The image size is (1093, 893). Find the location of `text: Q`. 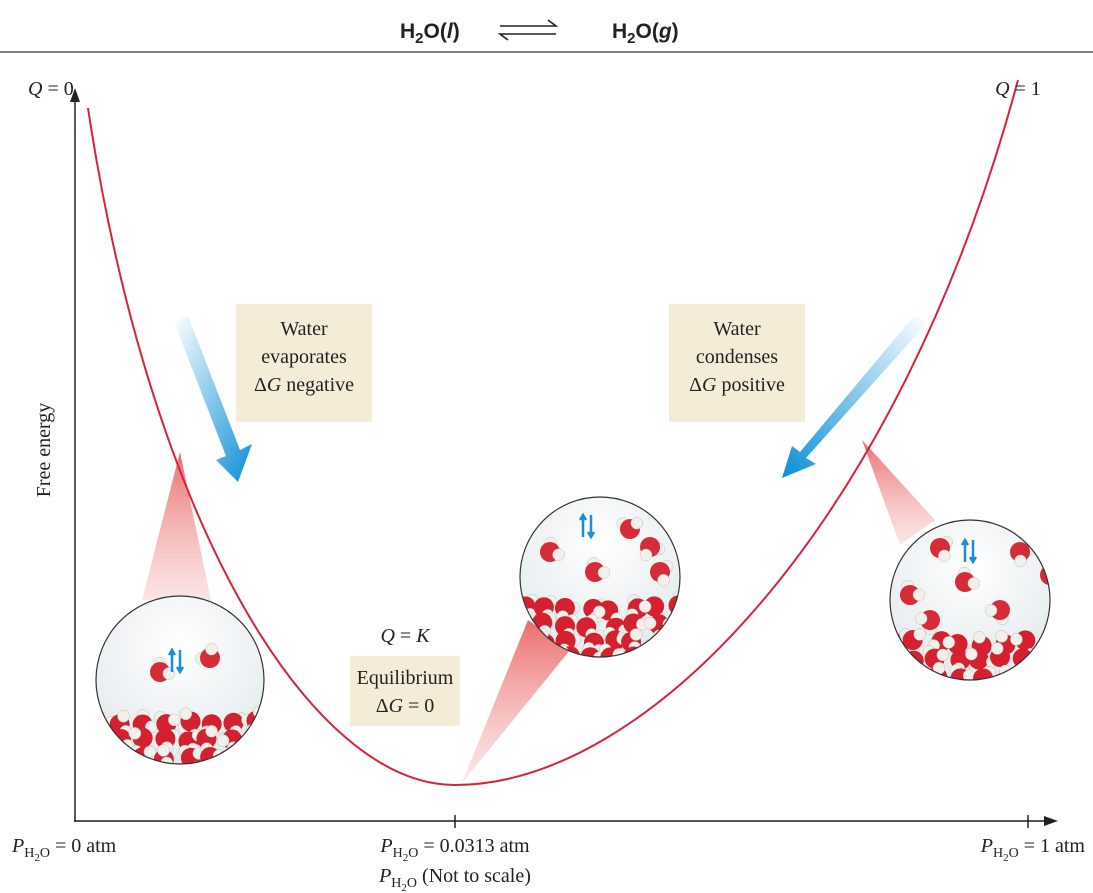

text: Q is located at coordinates (1002, 89).